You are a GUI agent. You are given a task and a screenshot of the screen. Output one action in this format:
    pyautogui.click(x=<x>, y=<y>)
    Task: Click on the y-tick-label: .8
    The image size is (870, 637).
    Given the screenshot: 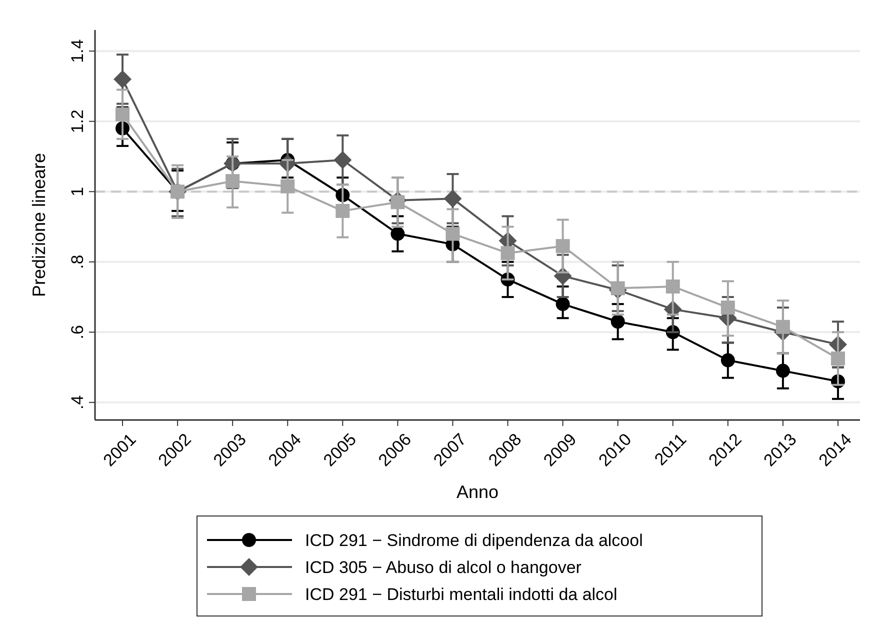 What is the action you would take?
    pyautogui.click(x=77, y=261)
    